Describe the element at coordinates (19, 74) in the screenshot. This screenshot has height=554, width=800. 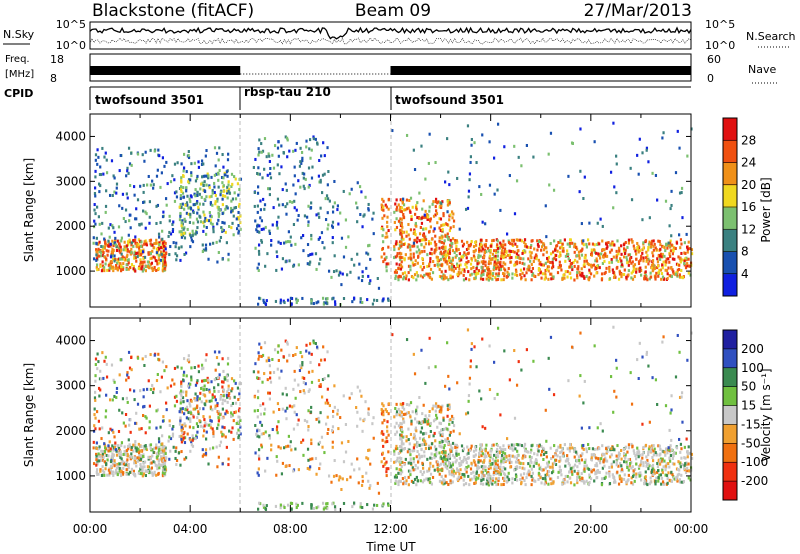
I see `freq-unit-label: [MHz]` at that location.